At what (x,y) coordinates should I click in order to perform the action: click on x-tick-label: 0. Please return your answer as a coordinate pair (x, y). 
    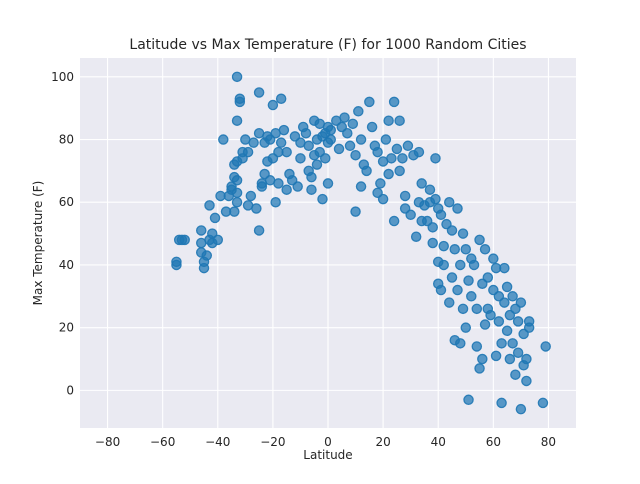
    Looking at the image, I should click on (328, 442).